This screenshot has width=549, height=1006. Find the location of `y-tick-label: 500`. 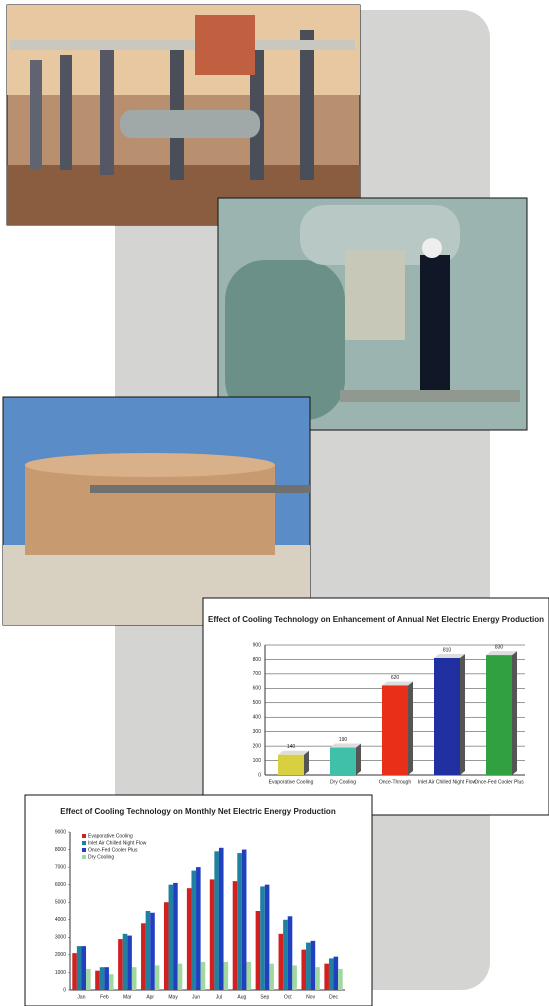

y-tick-label: 500 is located at coordinates (257, 703).